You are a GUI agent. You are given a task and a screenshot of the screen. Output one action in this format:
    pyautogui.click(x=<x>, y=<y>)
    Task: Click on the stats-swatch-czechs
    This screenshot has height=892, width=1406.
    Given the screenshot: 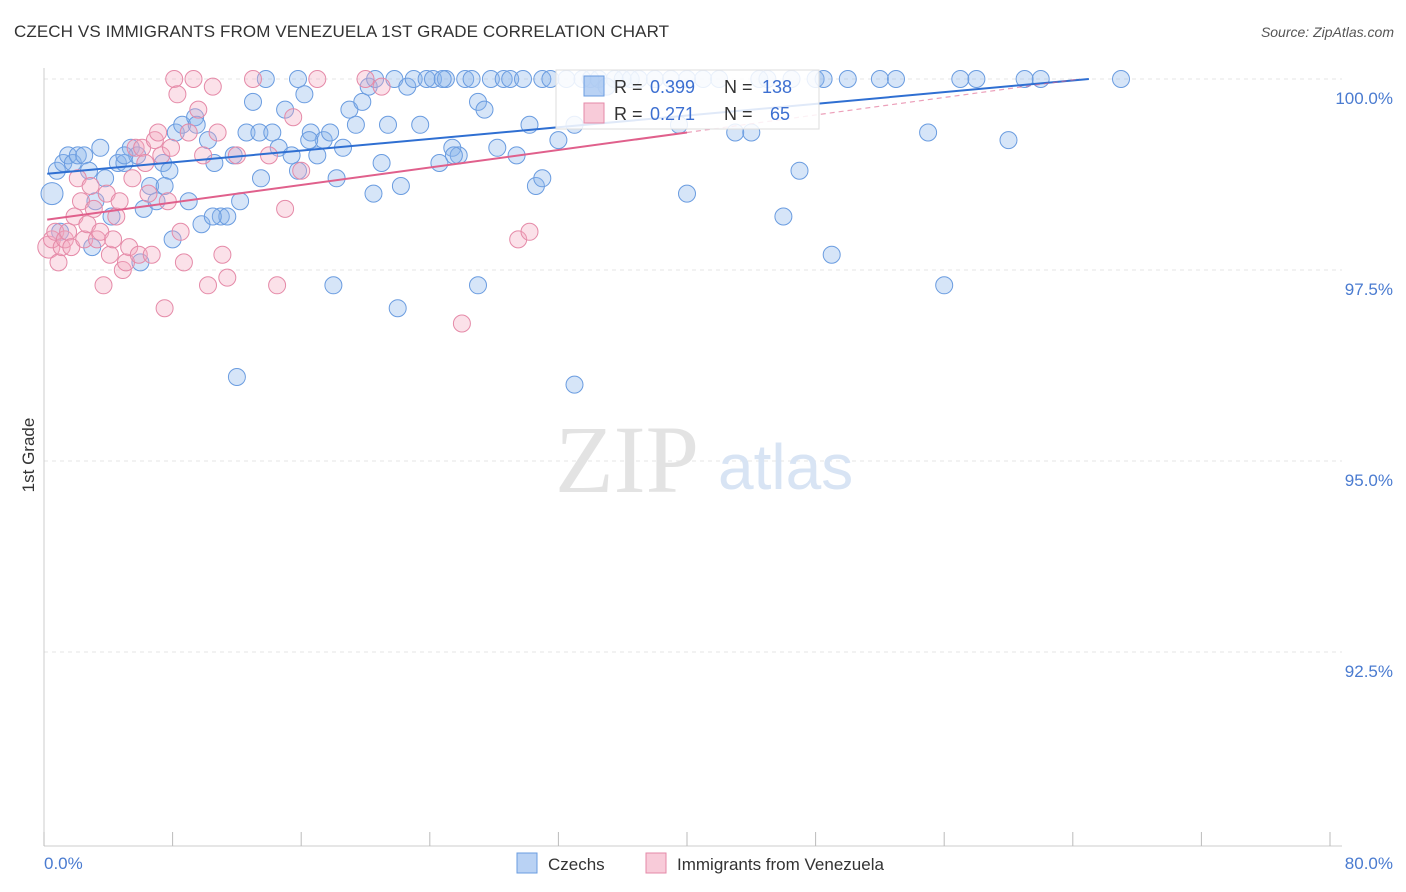 What is the action you would take?
    pyautogui.click(x=594, y=86)
    